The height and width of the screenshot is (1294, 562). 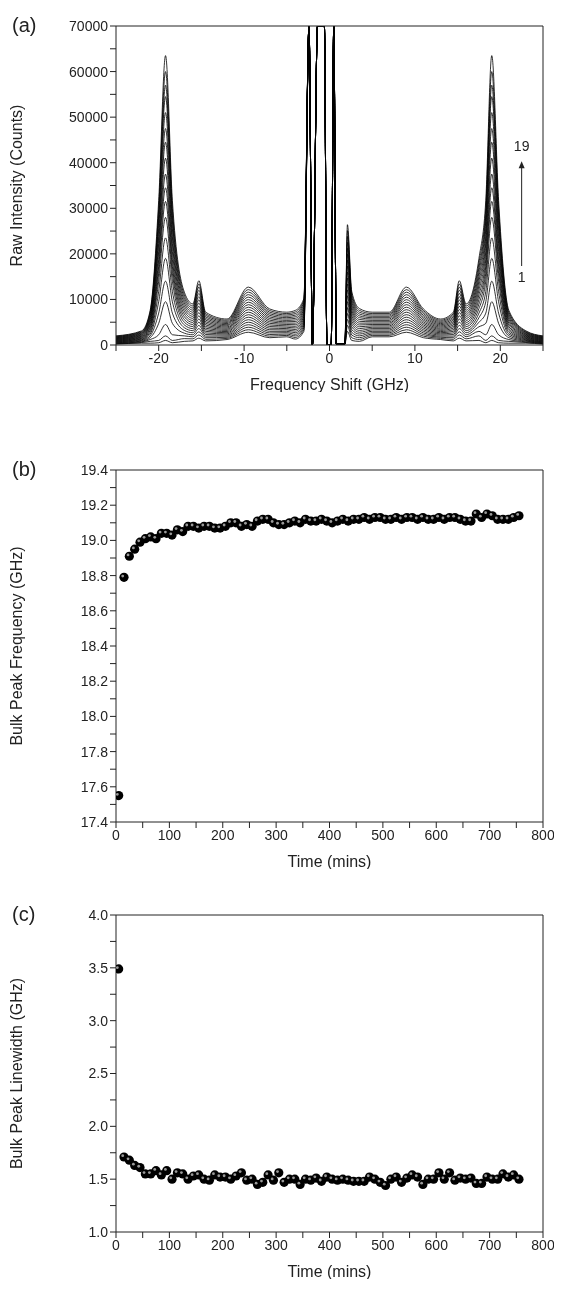 What do you see at coordinates (89, 71) in the screenshot?
I see `y-tick-label: 60000` at bounding box center [89, 71].